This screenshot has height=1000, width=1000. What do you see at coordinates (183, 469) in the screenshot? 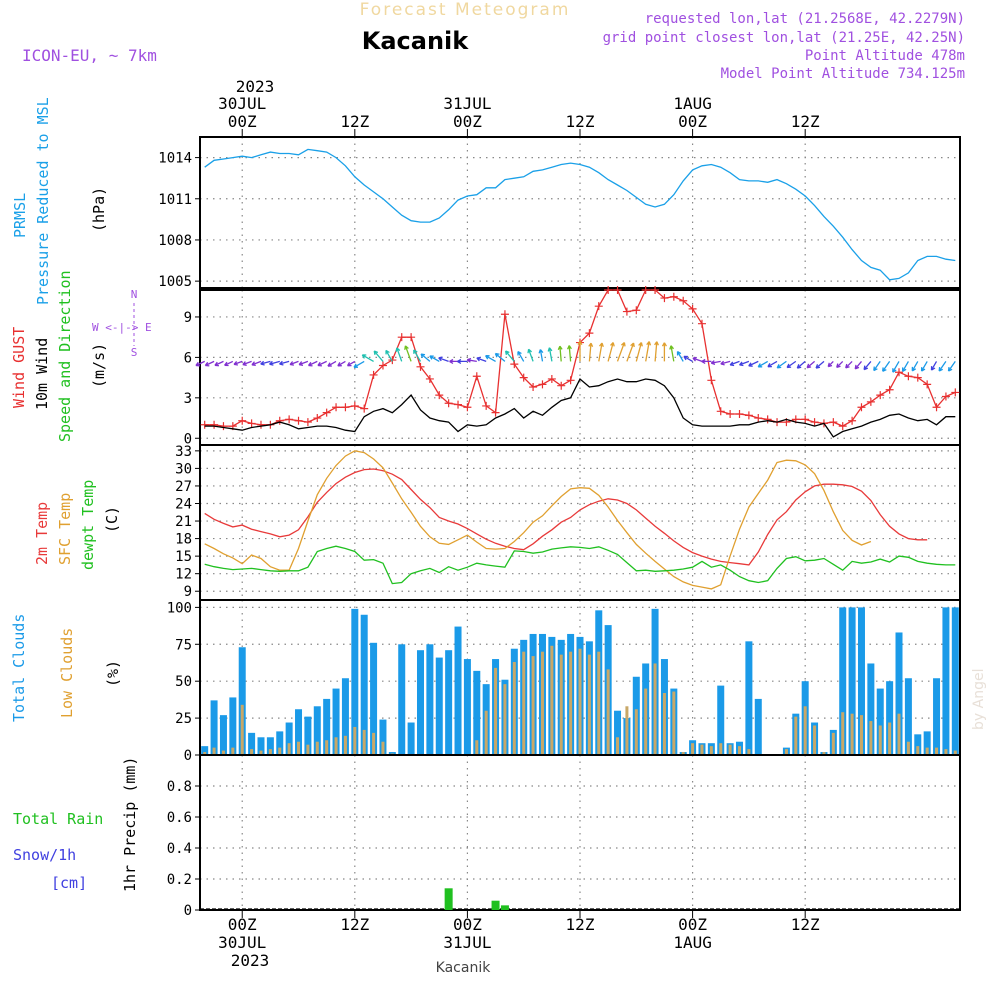
I see `y-tick-label: 30` at bounding box center [183, 469].